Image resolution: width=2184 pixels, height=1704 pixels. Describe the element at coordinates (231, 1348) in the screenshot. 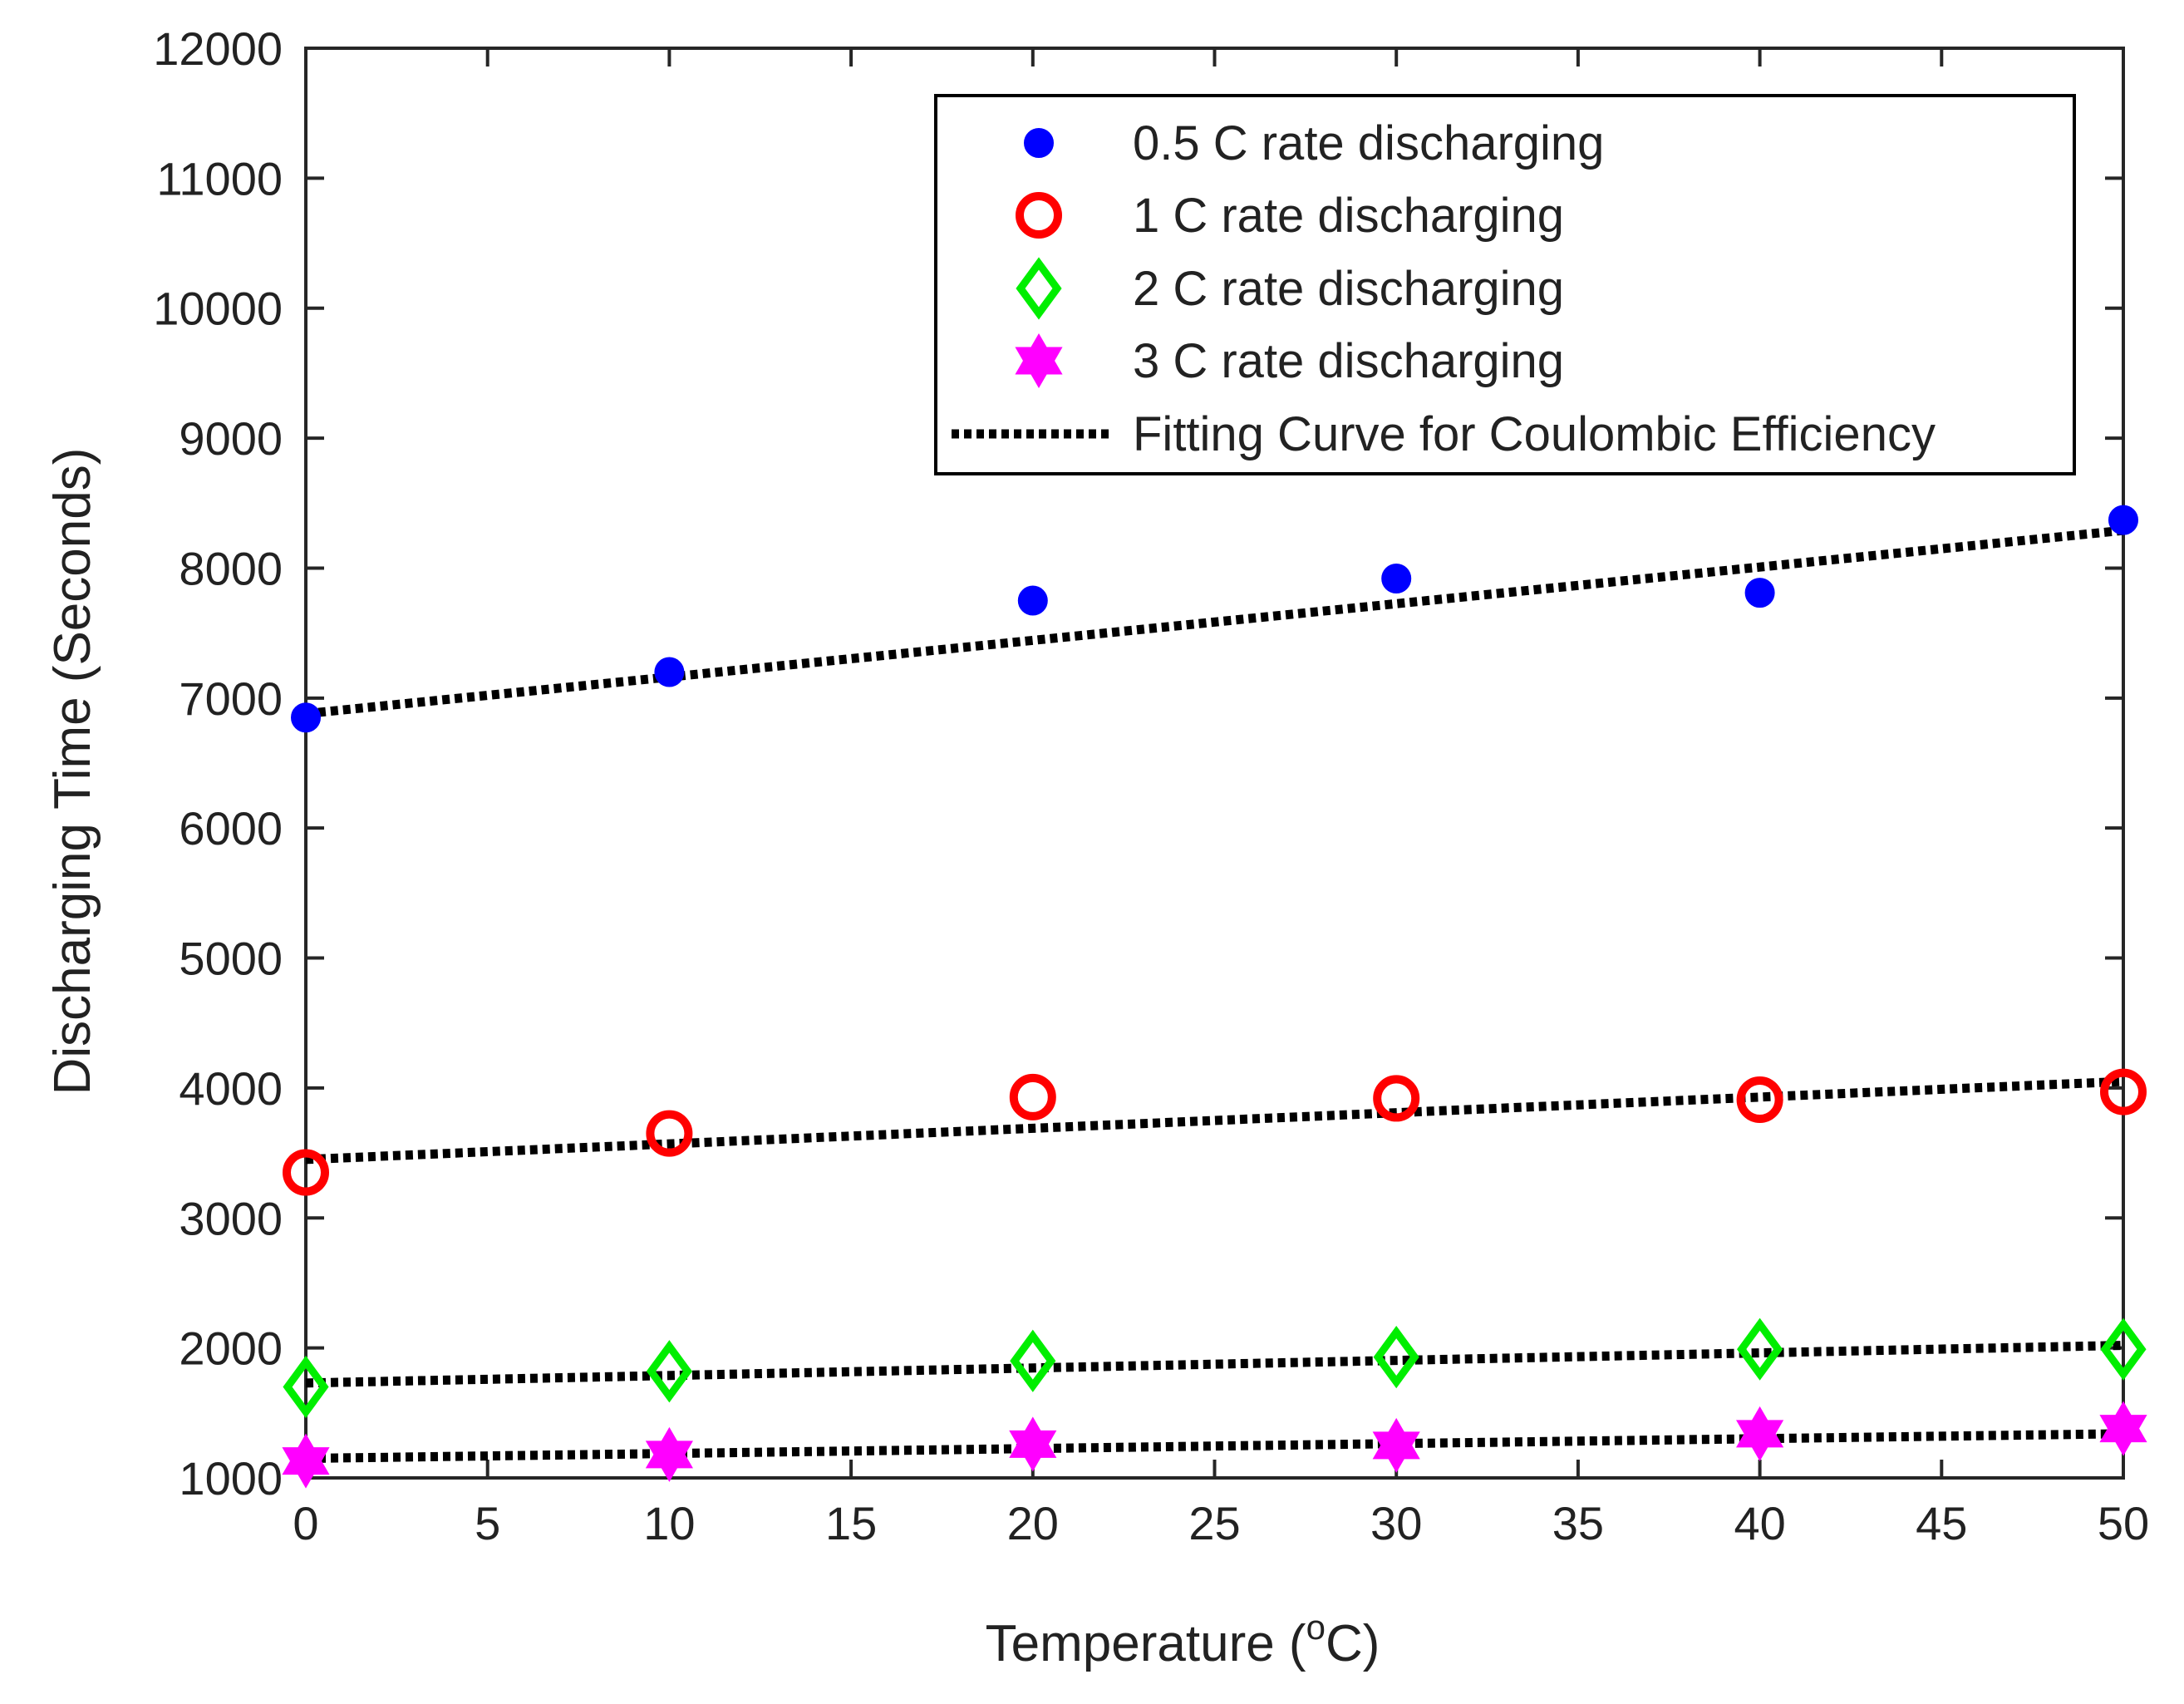

I see `y-tick-label: 2000` at that location.